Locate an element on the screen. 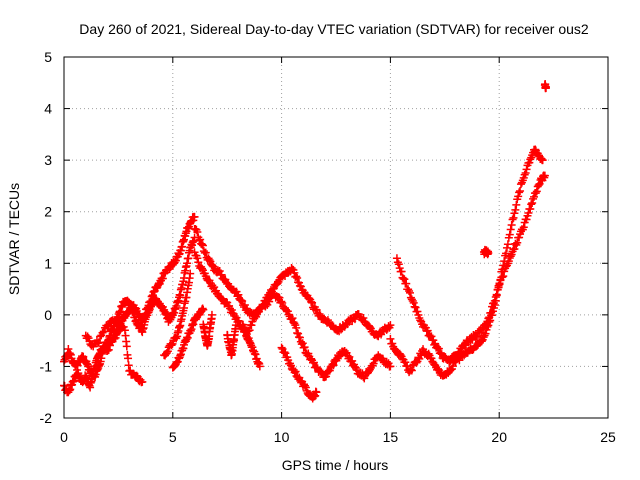 Image resolution: width=640 pixels, height=480 pixels. series-trace-d is located at coordinates (177, 314).